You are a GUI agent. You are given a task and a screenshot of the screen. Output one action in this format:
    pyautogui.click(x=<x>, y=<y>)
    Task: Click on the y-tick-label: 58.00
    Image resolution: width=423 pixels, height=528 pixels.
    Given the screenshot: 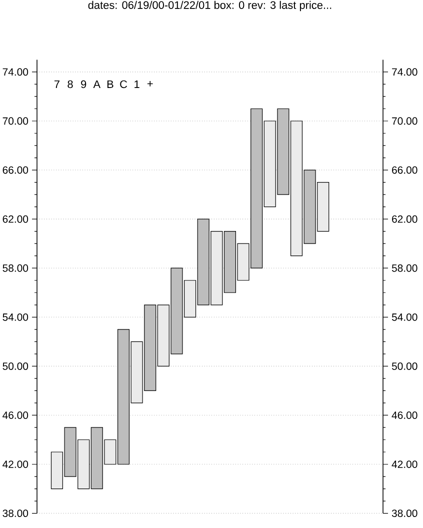 What is the action you would take?
    pyautogui.click(x=15, y=268)
    